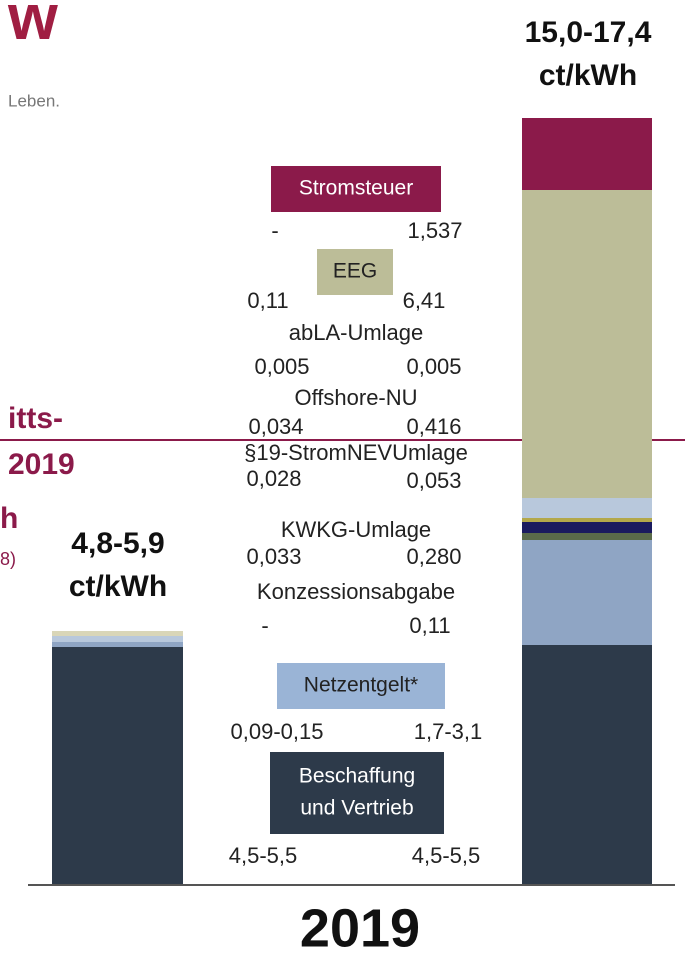  Describe the element at coordinates (429, 625) in the screenshot. I see `right-value: 0,11` at that location.